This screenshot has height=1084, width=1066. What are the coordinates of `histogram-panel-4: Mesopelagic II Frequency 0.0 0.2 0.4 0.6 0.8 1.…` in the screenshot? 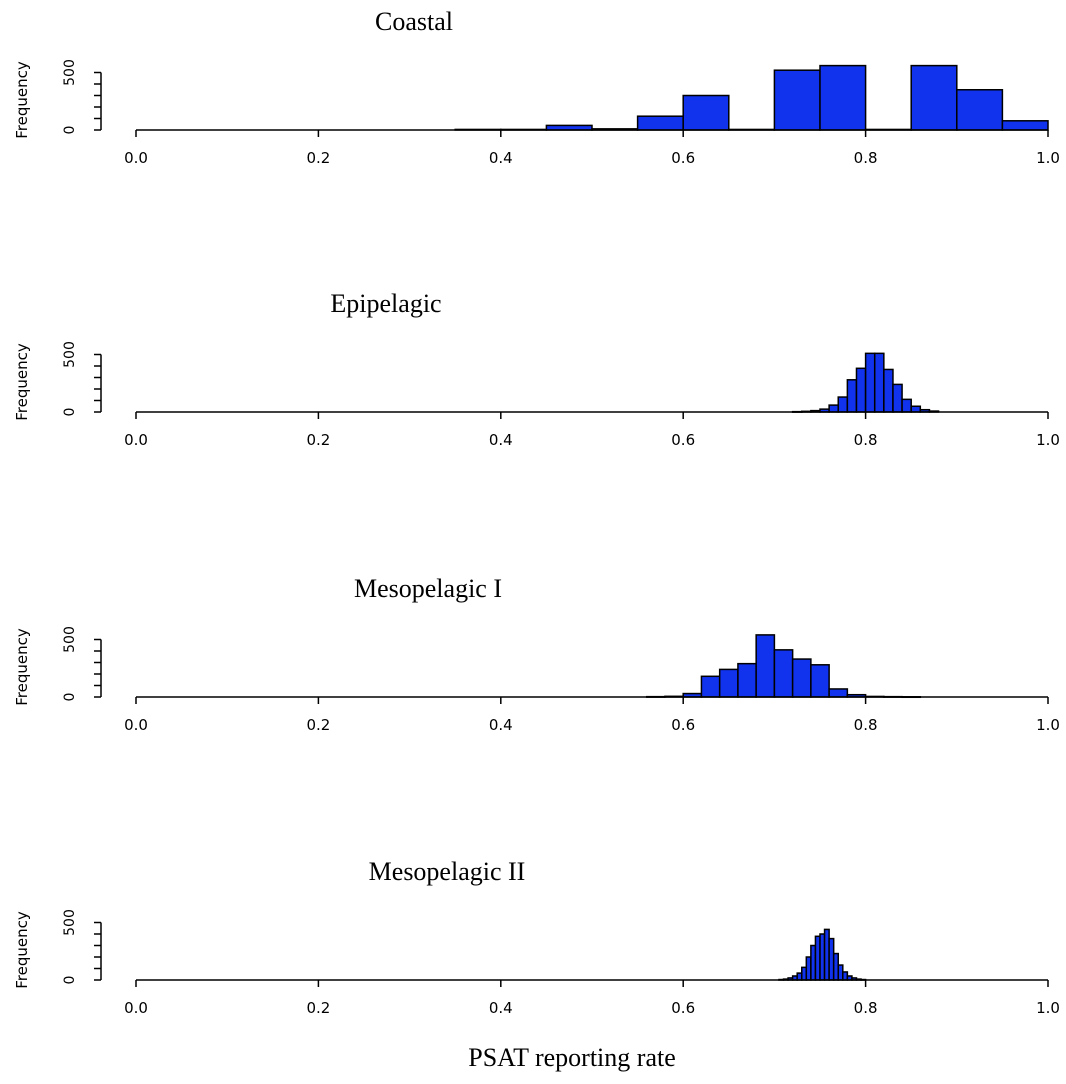 It's located at (536, 937).